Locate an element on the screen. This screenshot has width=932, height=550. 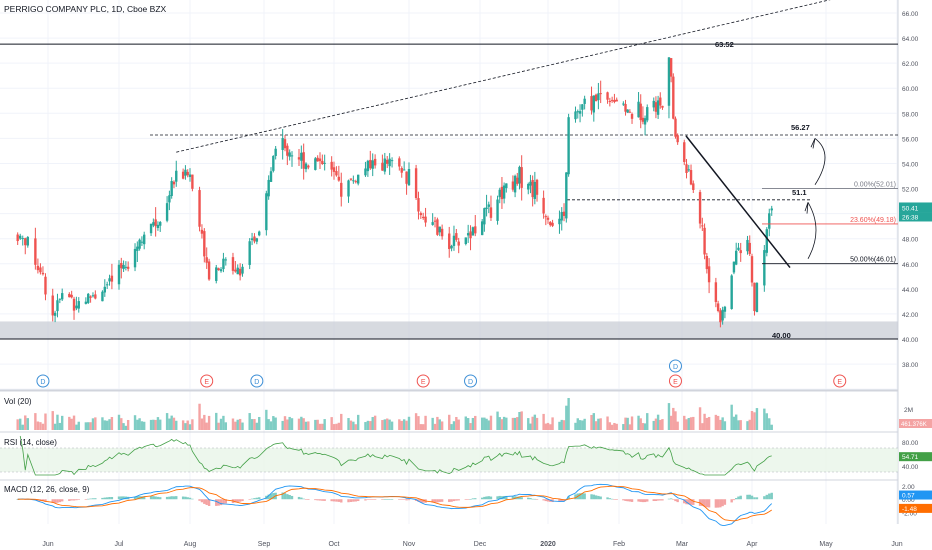
price-tick-label: 56.00 is located at coordinates (910, 139).